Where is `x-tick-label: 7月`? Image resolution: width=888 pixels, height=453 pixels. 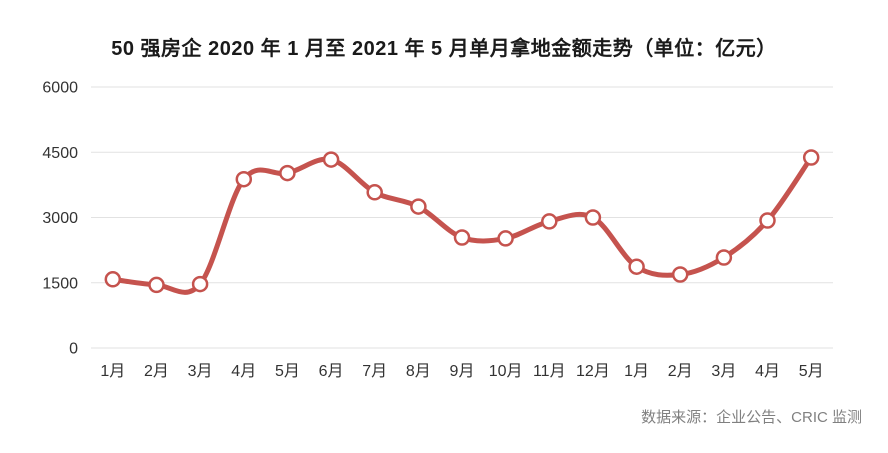
x-tick-label: 7月 is located at coordinates (374, 371).